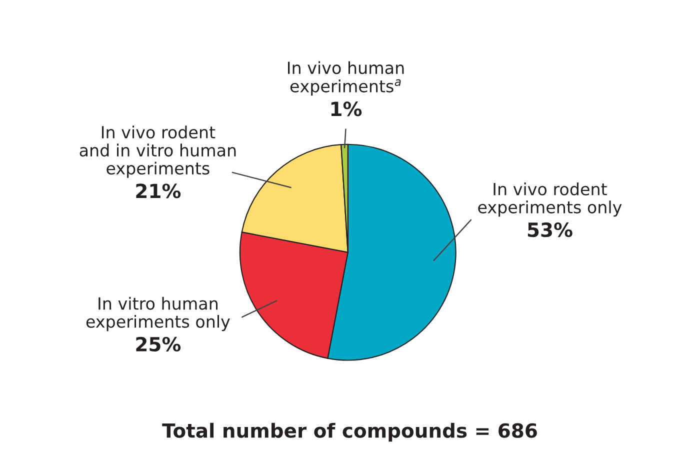 Image resolution: width=700 pixels, height=455 pixels. What do you see at coordinates (158, 344) in the screenshot?
I see `data-label: 25%` at bounding box center [158, 344].